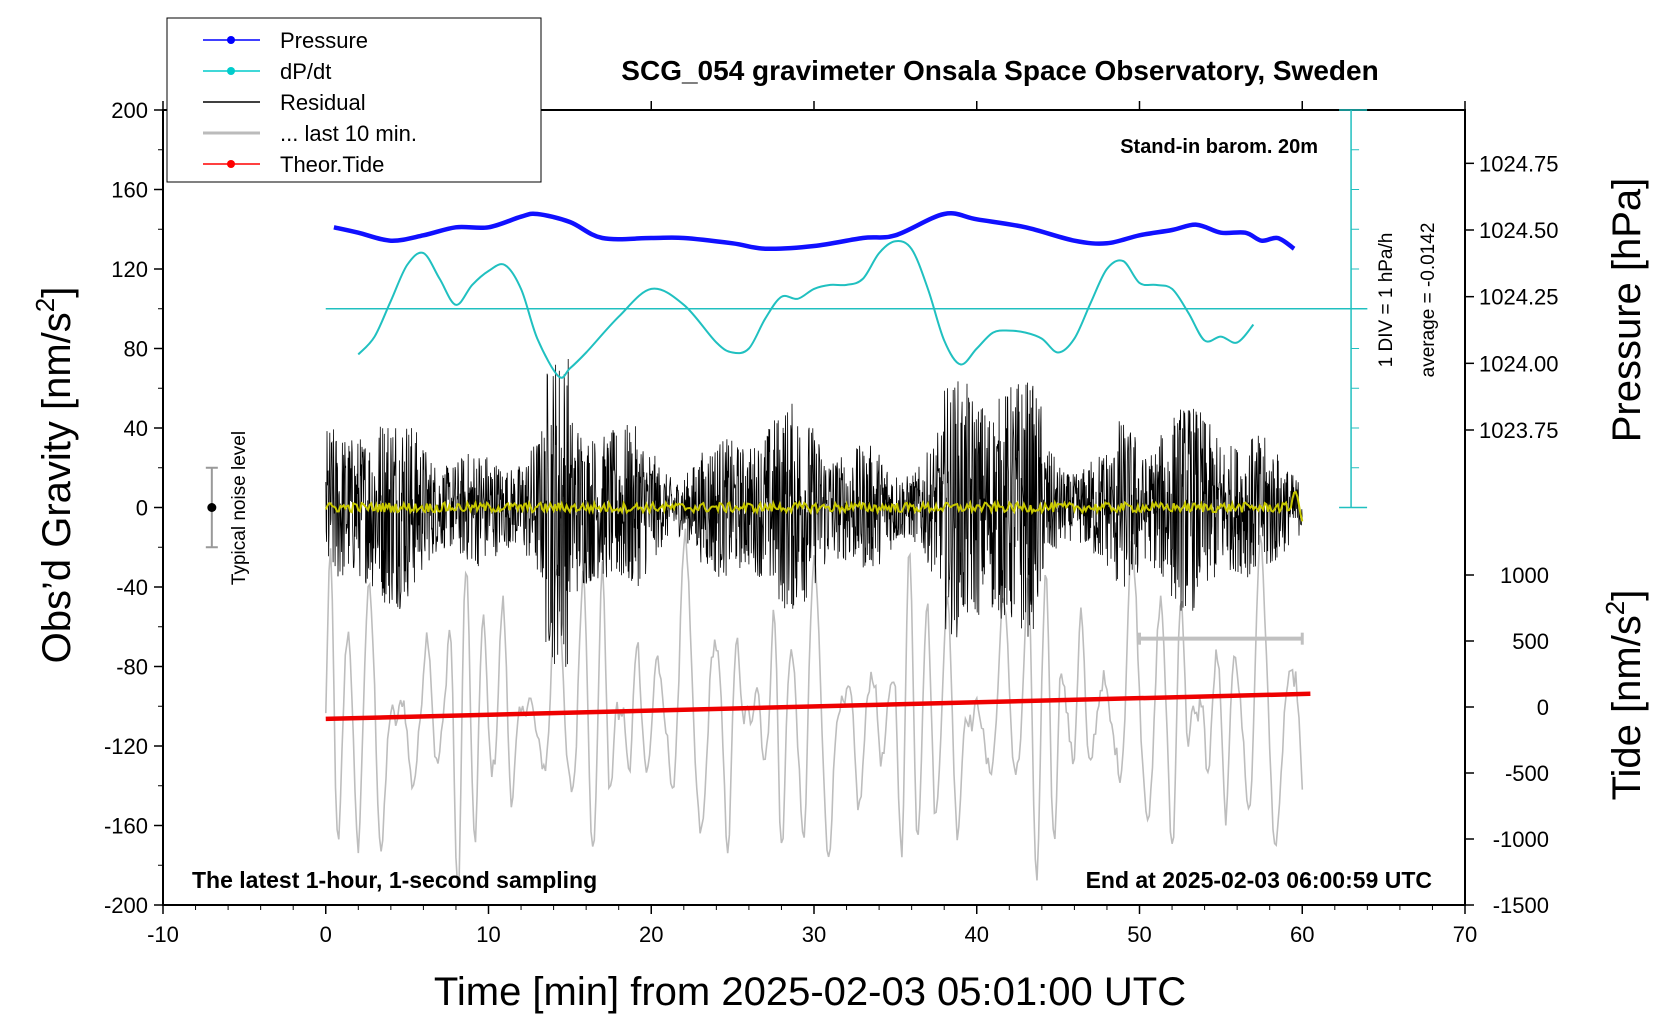  I want to click on legend-box, so click(354, 100).